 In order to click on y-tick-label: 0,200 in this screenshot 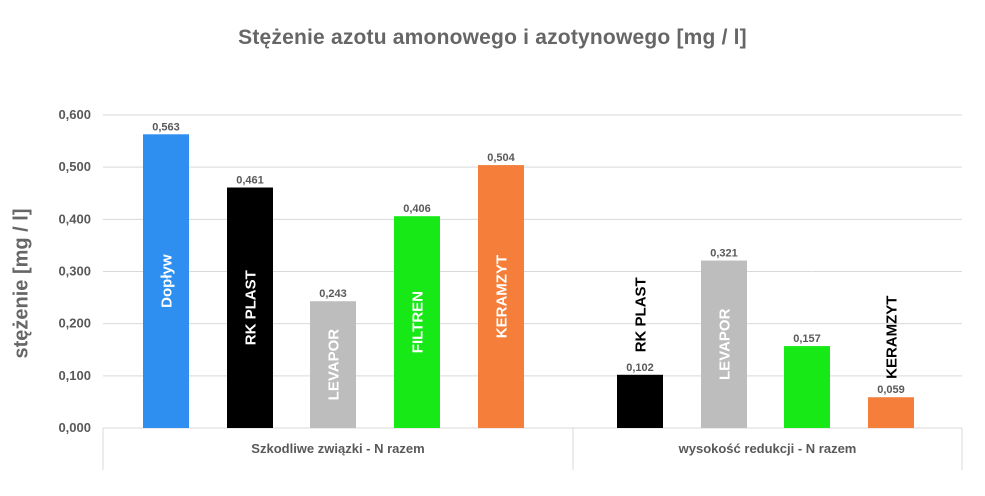, I will do `click(74, 323)`.